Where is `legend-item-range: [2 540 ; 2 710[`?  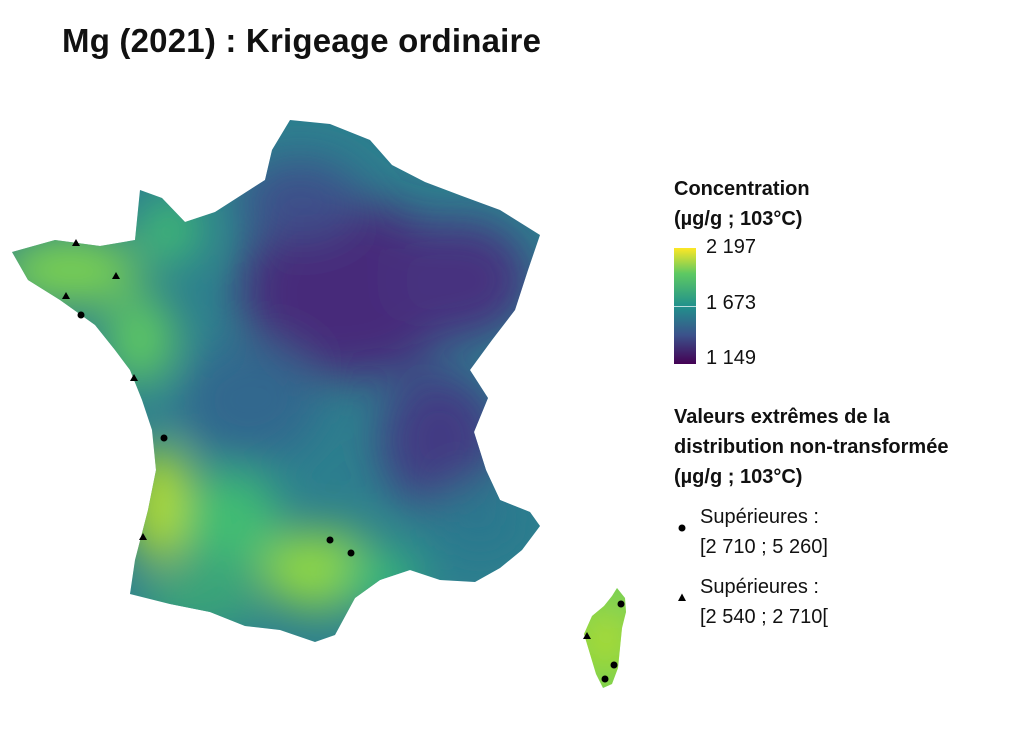
legend-item-range: [2 540 ; 2 710[ is located at coordinates (764, 617).